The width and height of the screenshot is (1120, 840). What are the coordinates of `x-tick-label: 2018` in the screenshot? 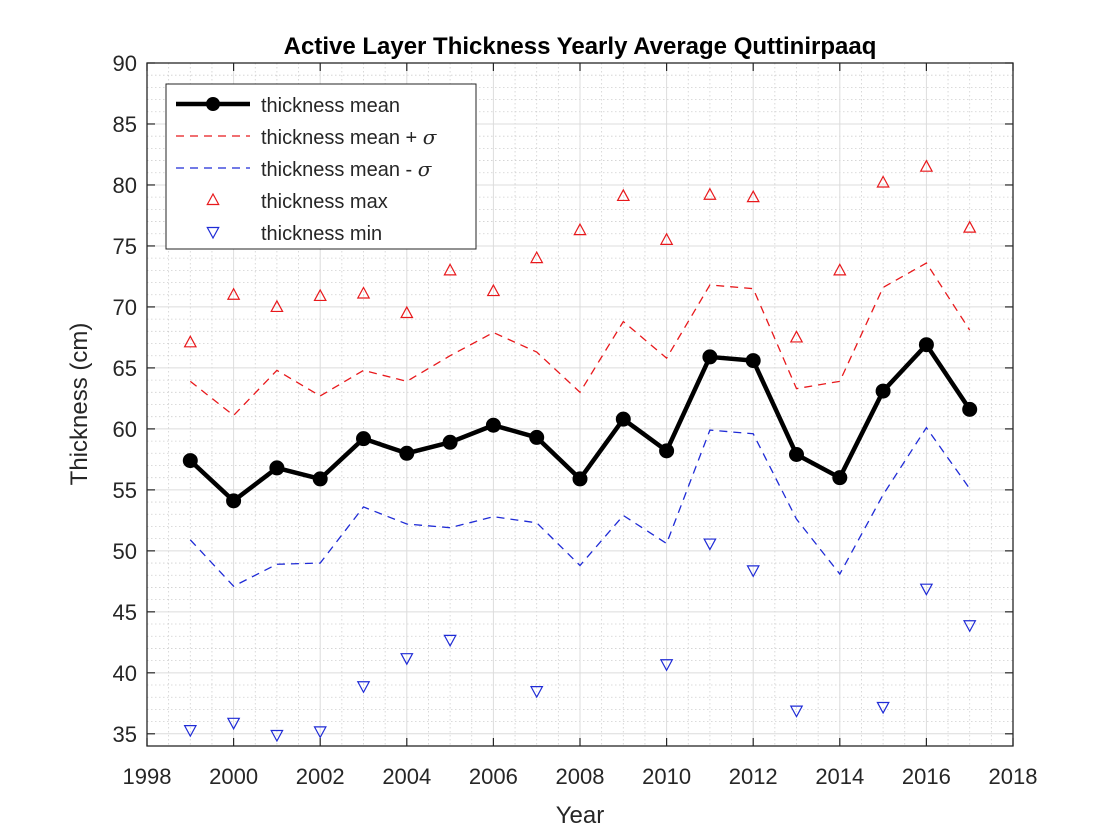 It's located at (1013, 776).